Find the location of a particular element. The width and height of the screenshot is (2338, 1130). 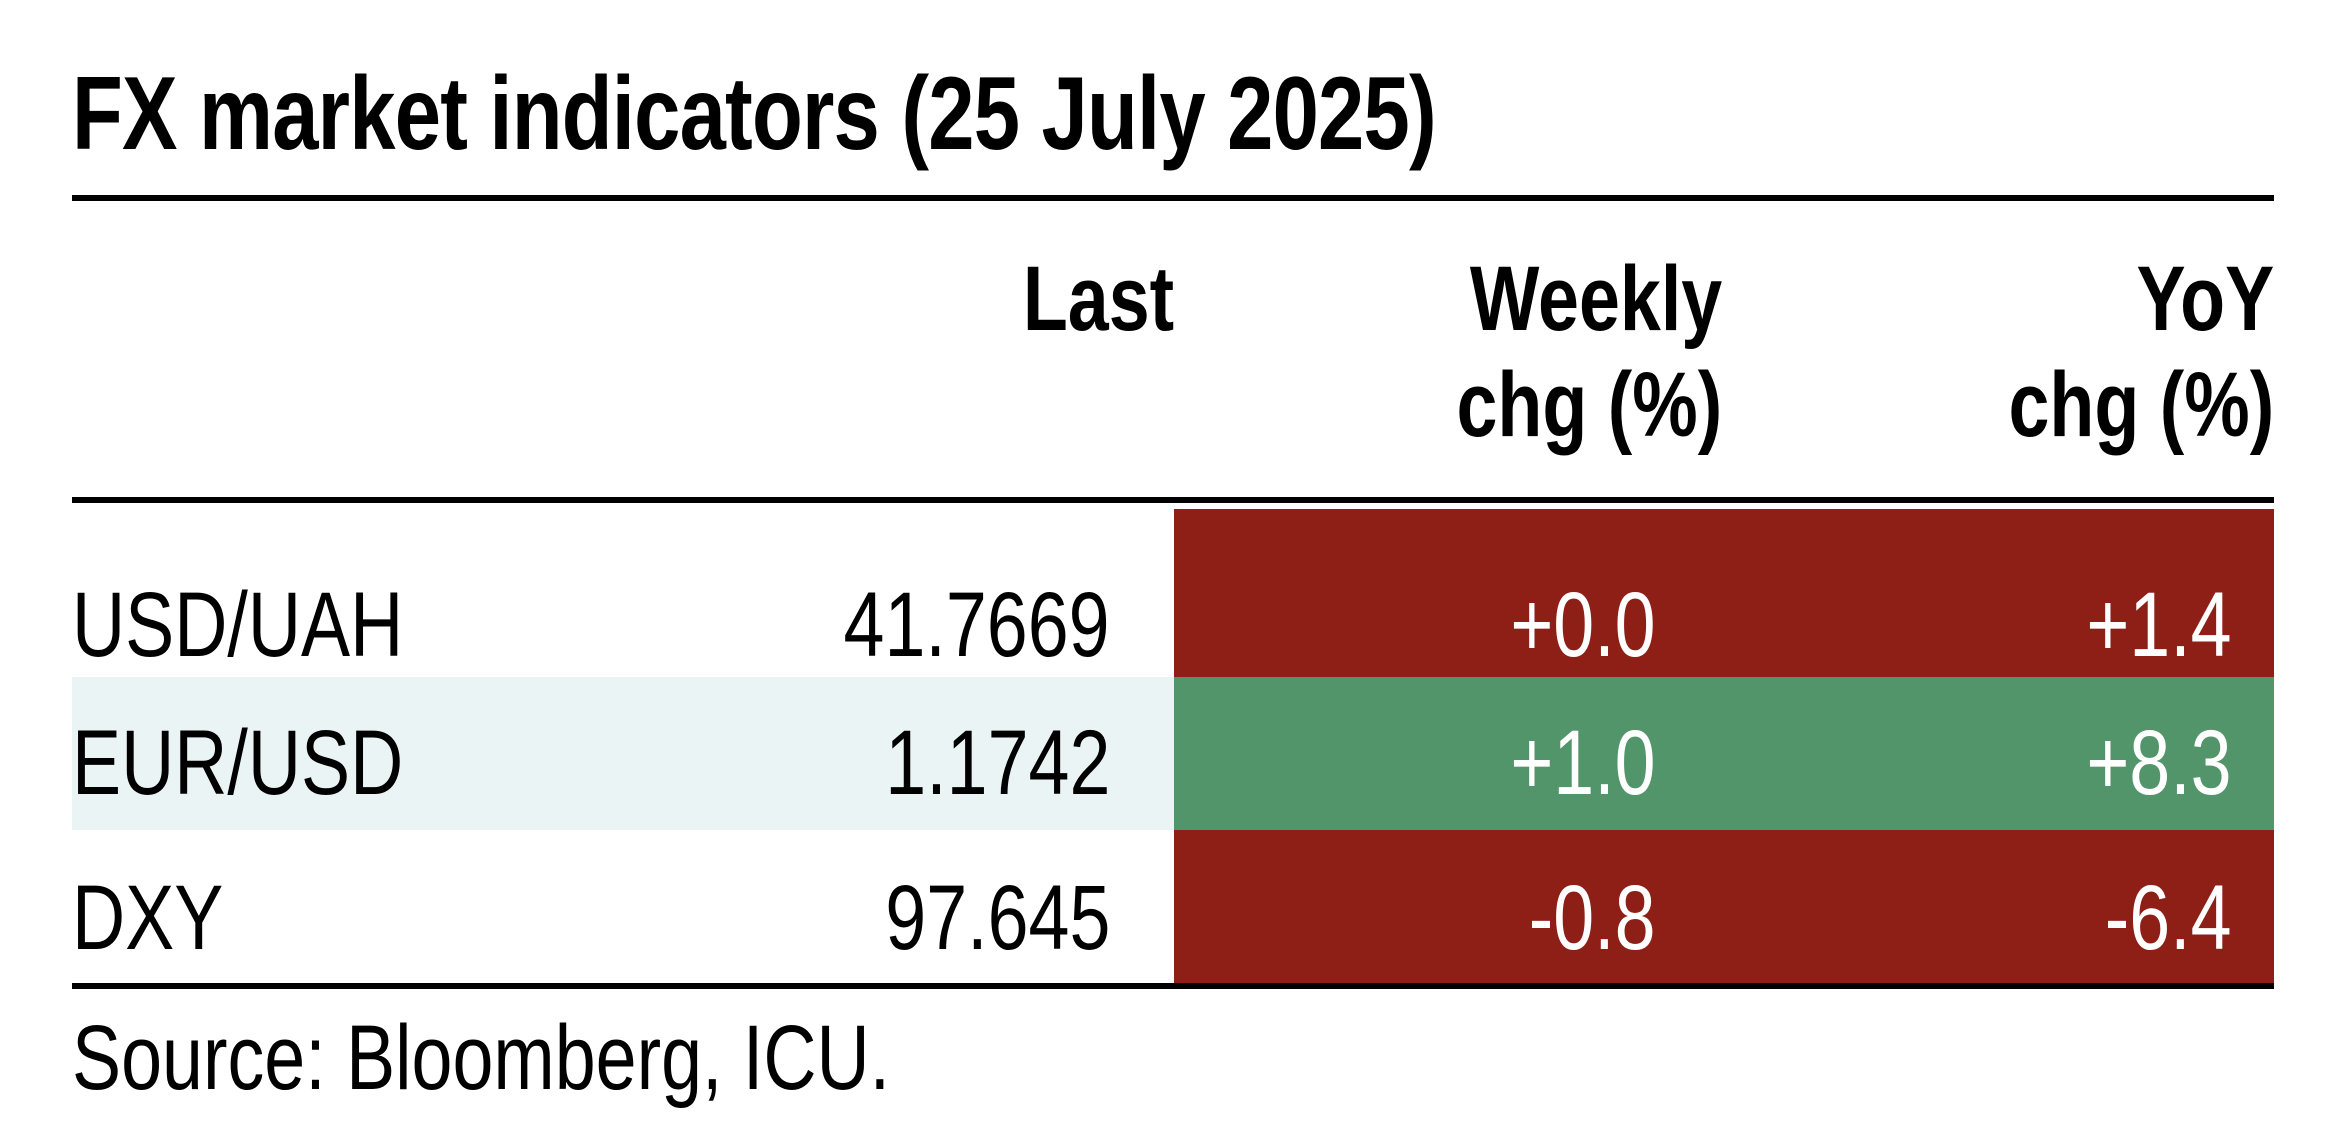

row-label: DXY is located at coordinates (148, 918).